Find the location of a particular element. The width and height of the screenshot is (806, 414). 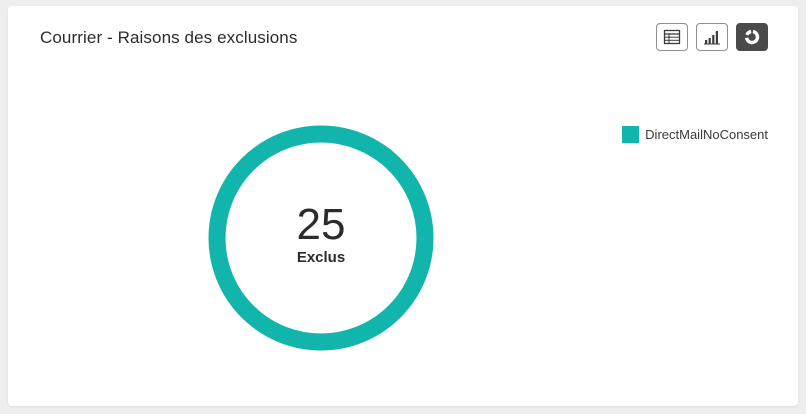

donut-chart-view-button is located at coordinates (752, 37).